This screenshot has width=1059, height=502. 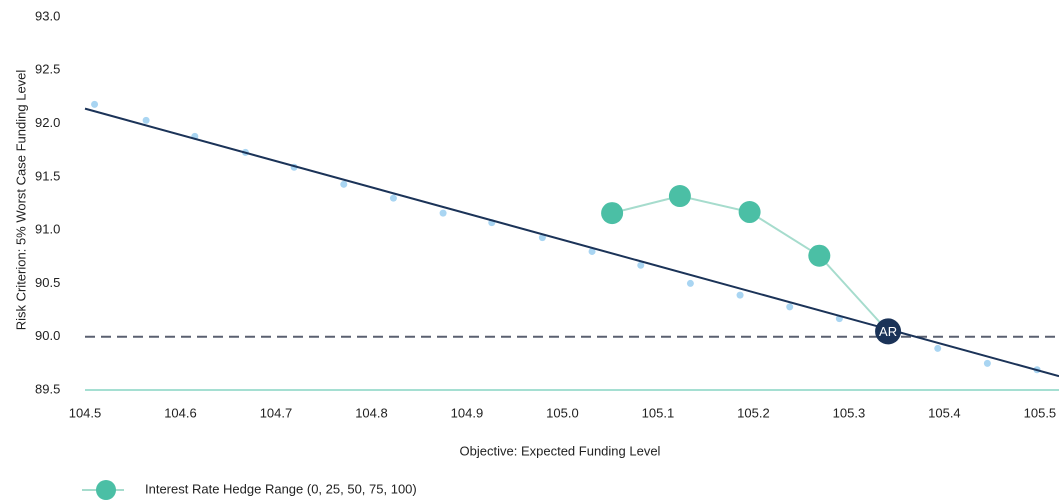 I want to click on y-tick-label: 90.5, so click(x=47, y=282).